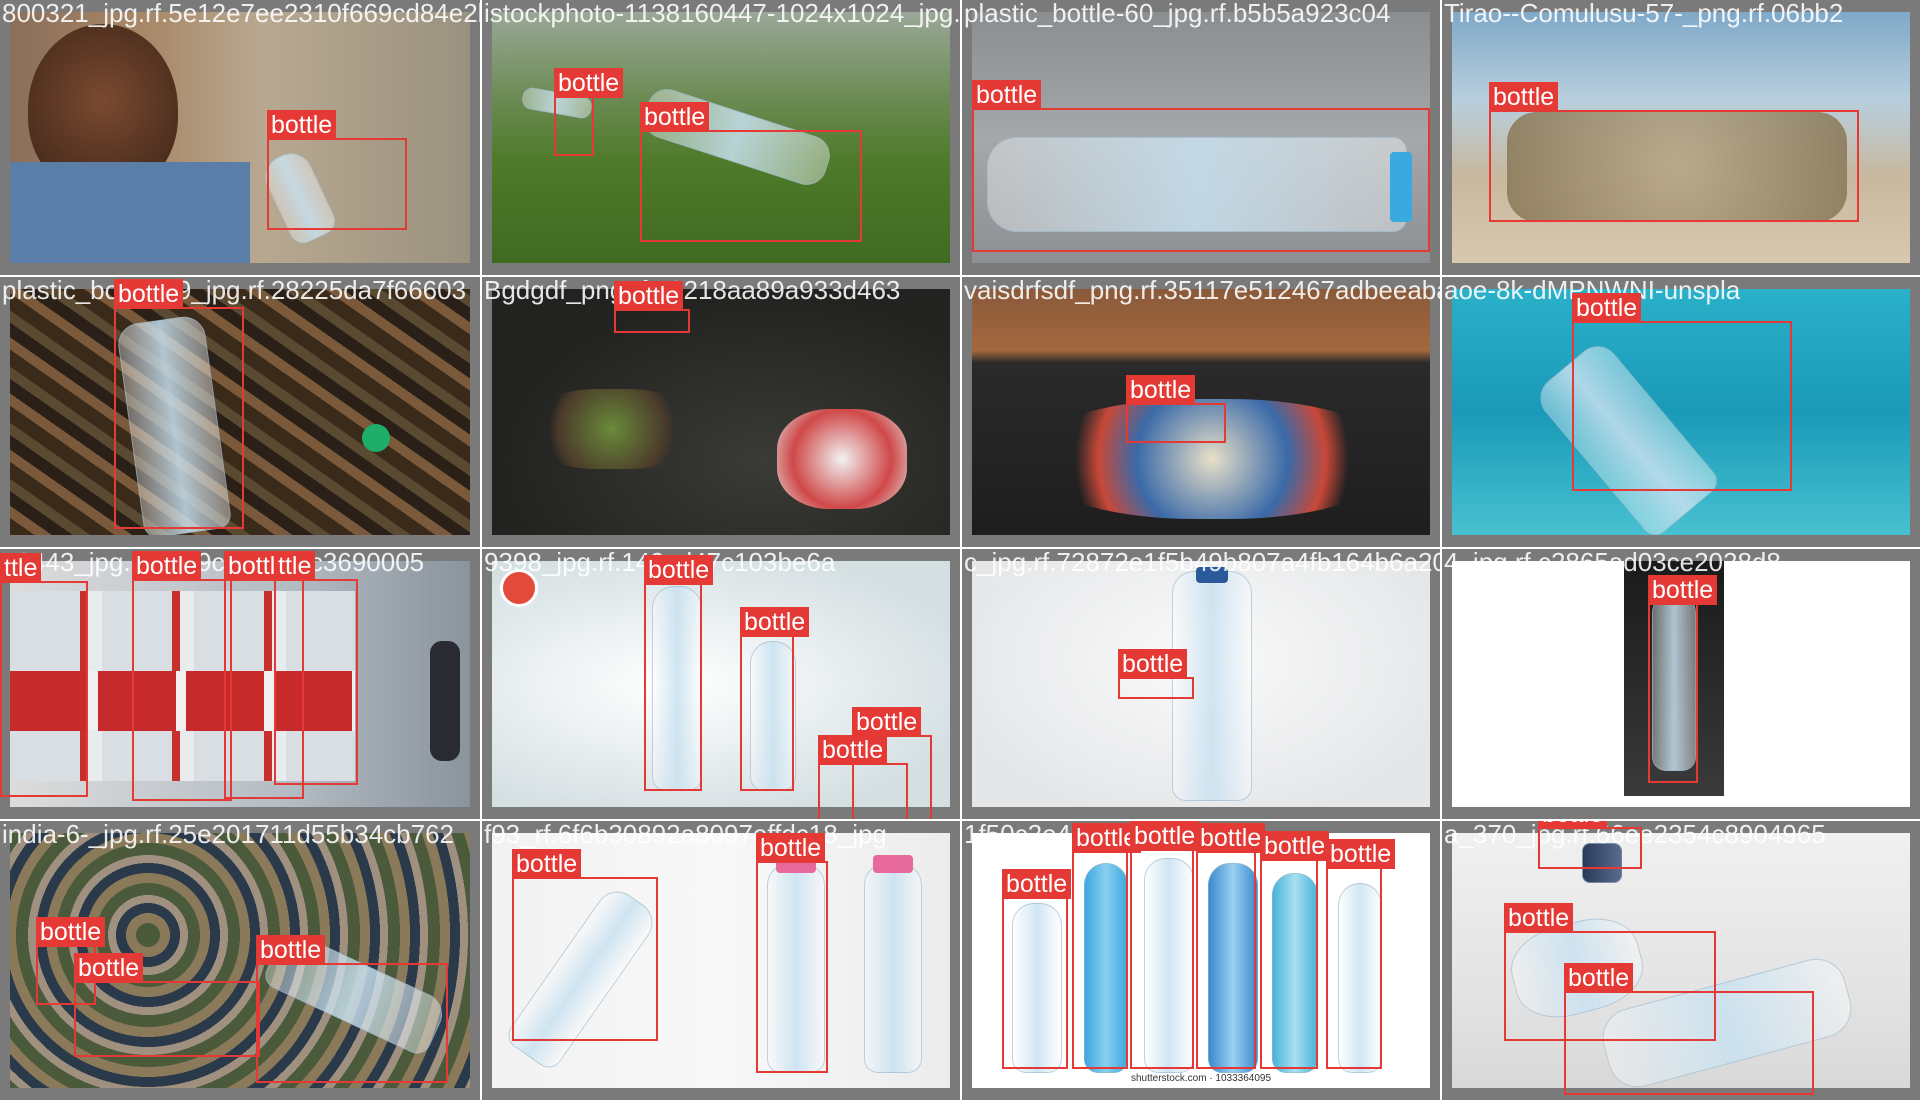  Describe the element at coordinates (1212, 459) in the screenshot. I see `waste-pile` at that location.